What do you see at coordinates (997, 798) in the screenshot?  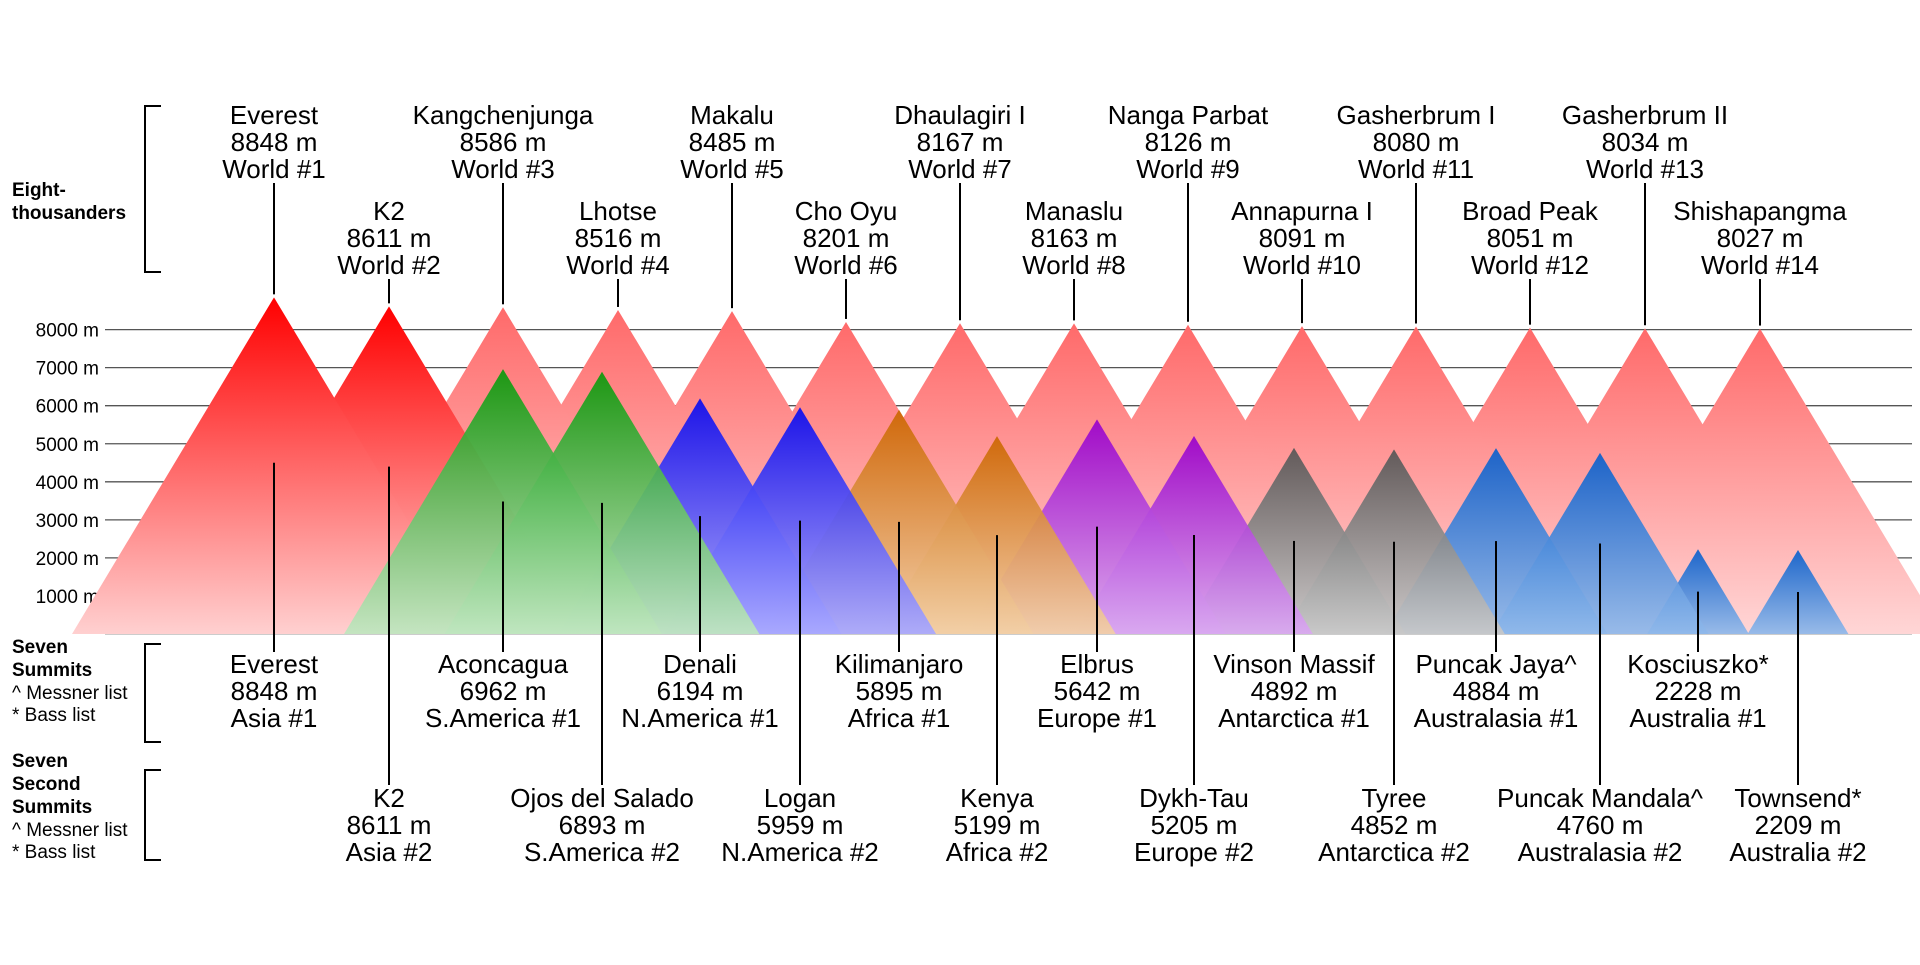 I see `second-summit-label-name: Kenya` at bounding box center [997, 798].